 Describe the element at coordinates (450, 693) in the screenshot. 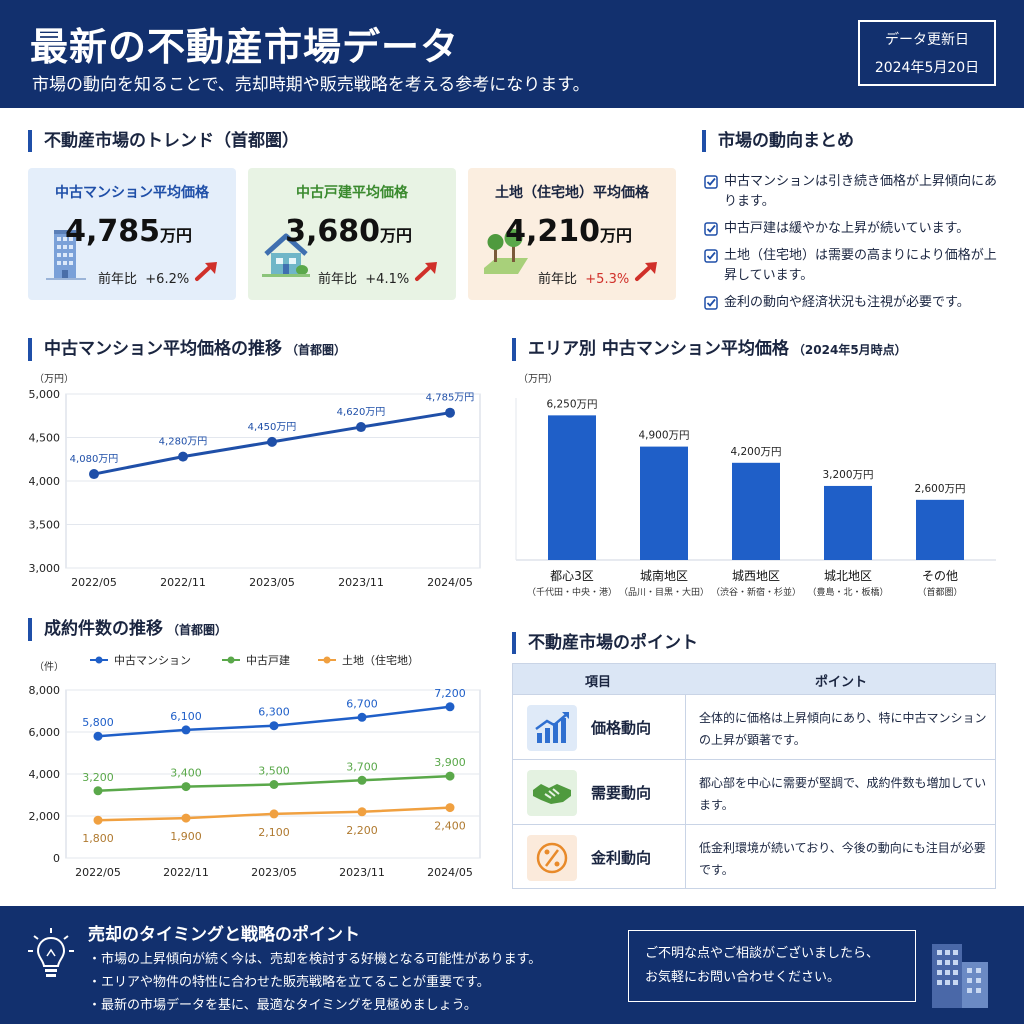

I see `data-label: 7,200` at that location.